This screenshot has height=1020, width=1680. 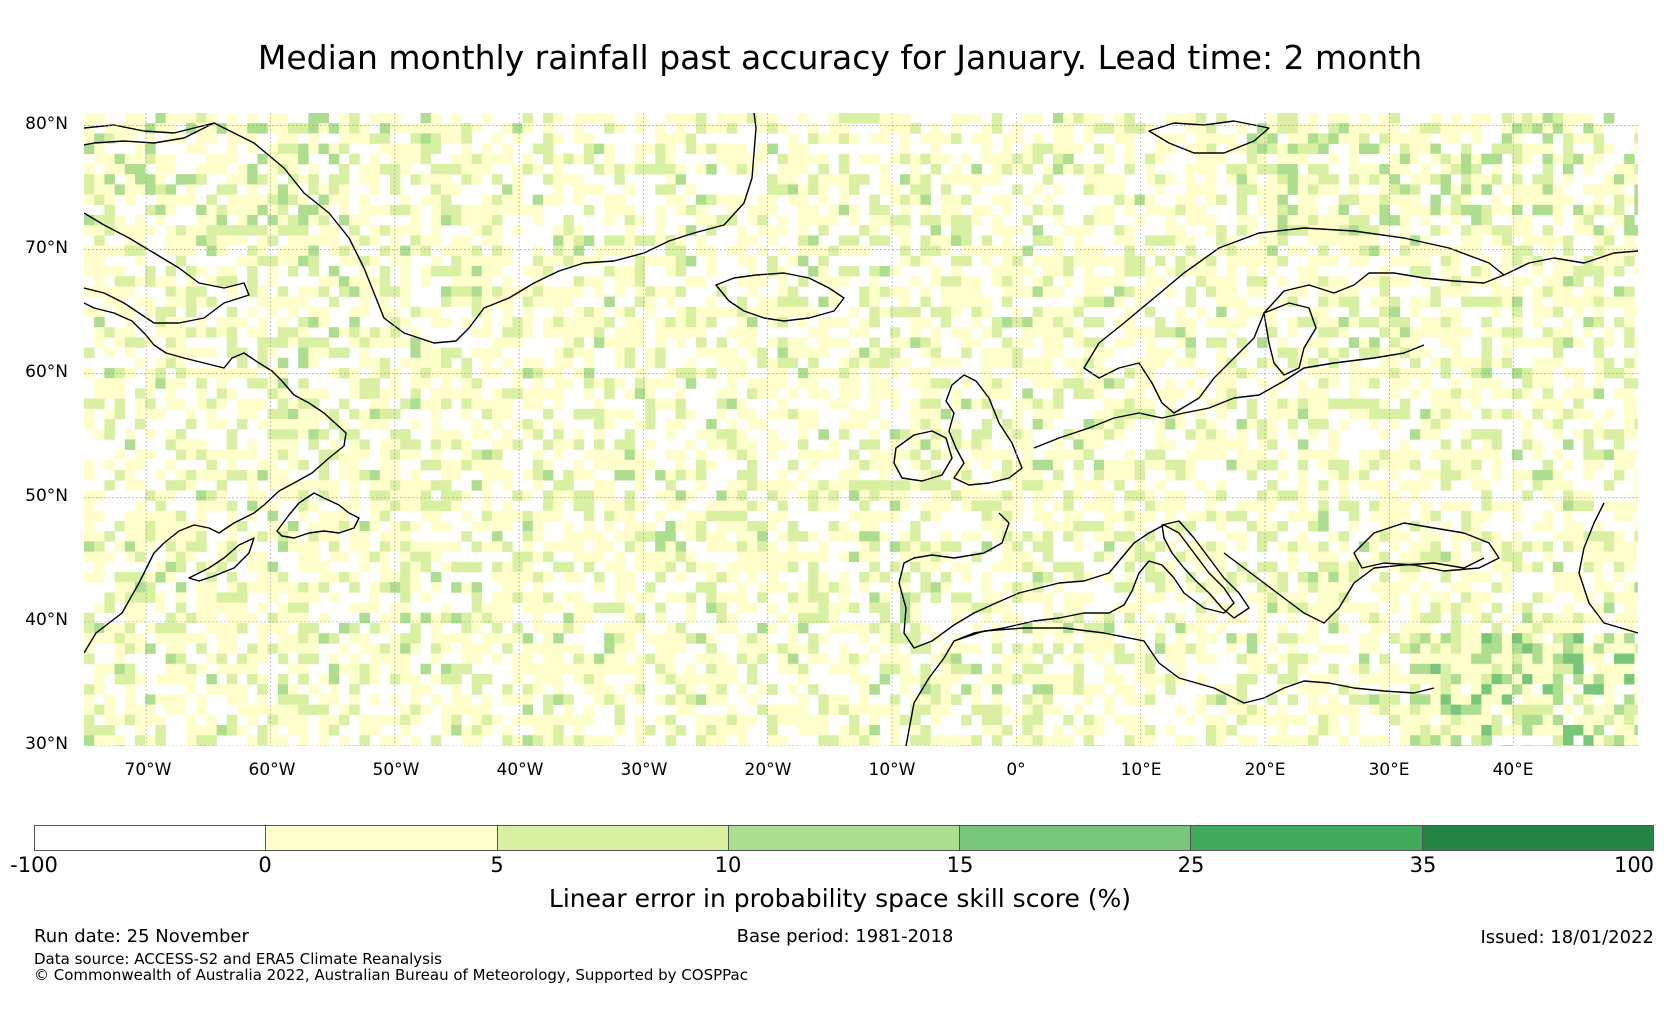 What do you see at coordinates (728, 865) in the screenshot?
I see `colorbar-tick: 10` at bounding box center [728, 865].